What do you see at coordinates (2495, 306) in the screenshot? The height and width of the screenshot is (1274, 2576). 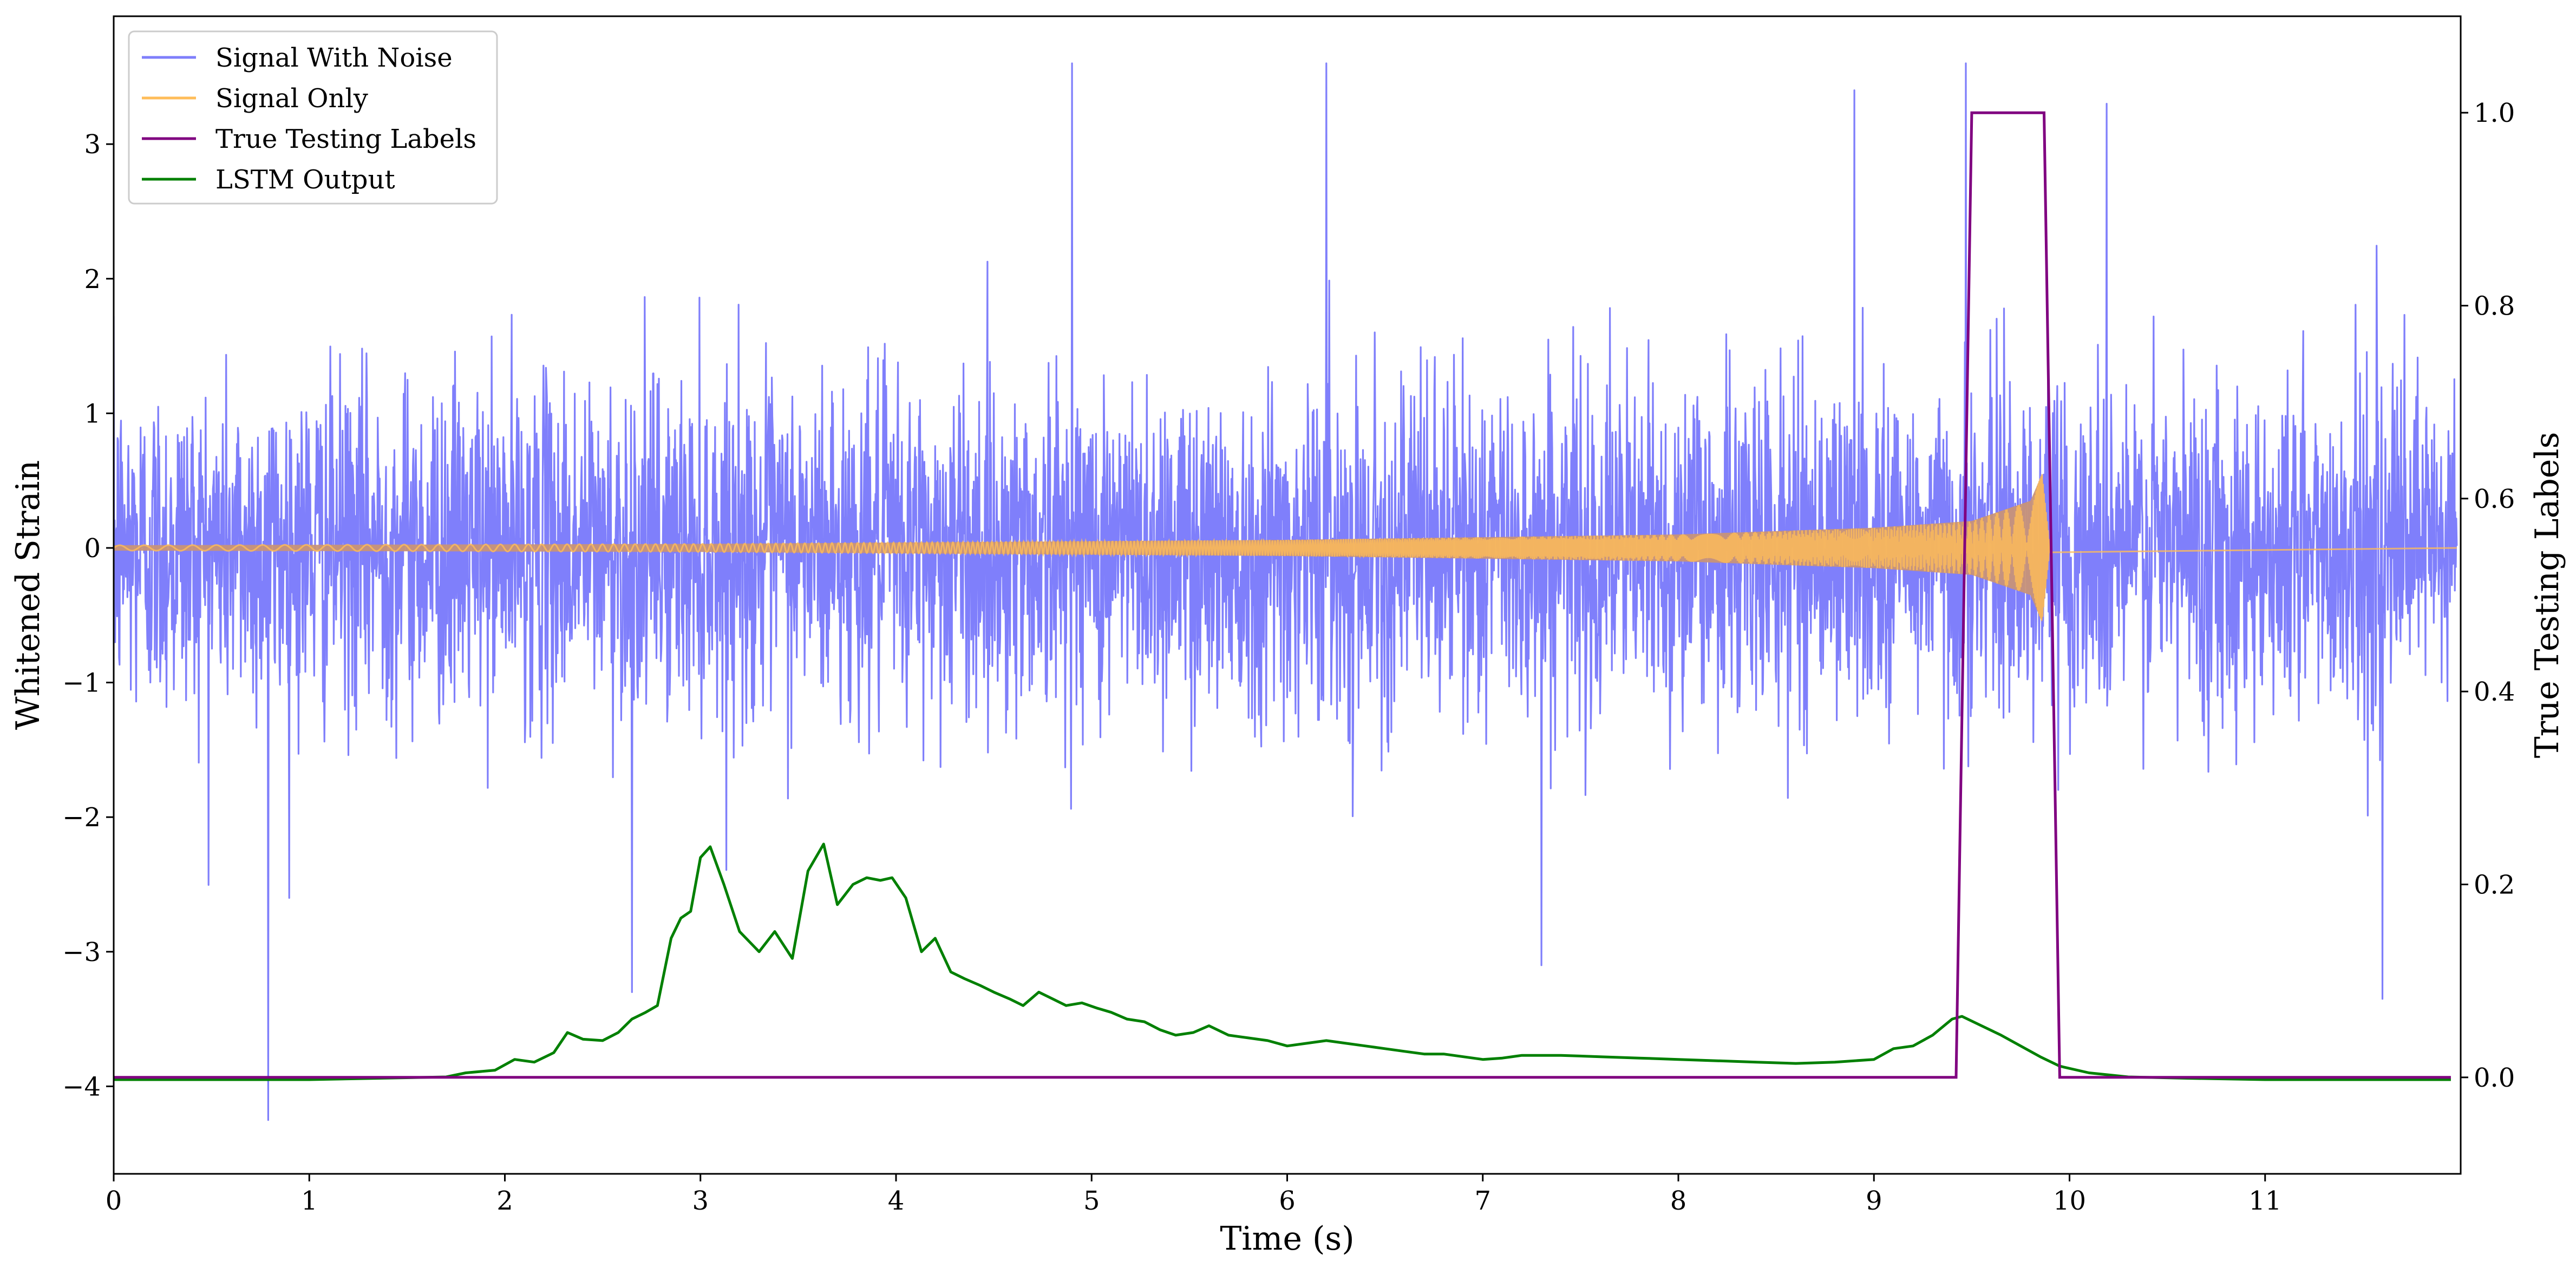 I see `y2-tick-label: 0.8` at bounding box center [2495, 306].